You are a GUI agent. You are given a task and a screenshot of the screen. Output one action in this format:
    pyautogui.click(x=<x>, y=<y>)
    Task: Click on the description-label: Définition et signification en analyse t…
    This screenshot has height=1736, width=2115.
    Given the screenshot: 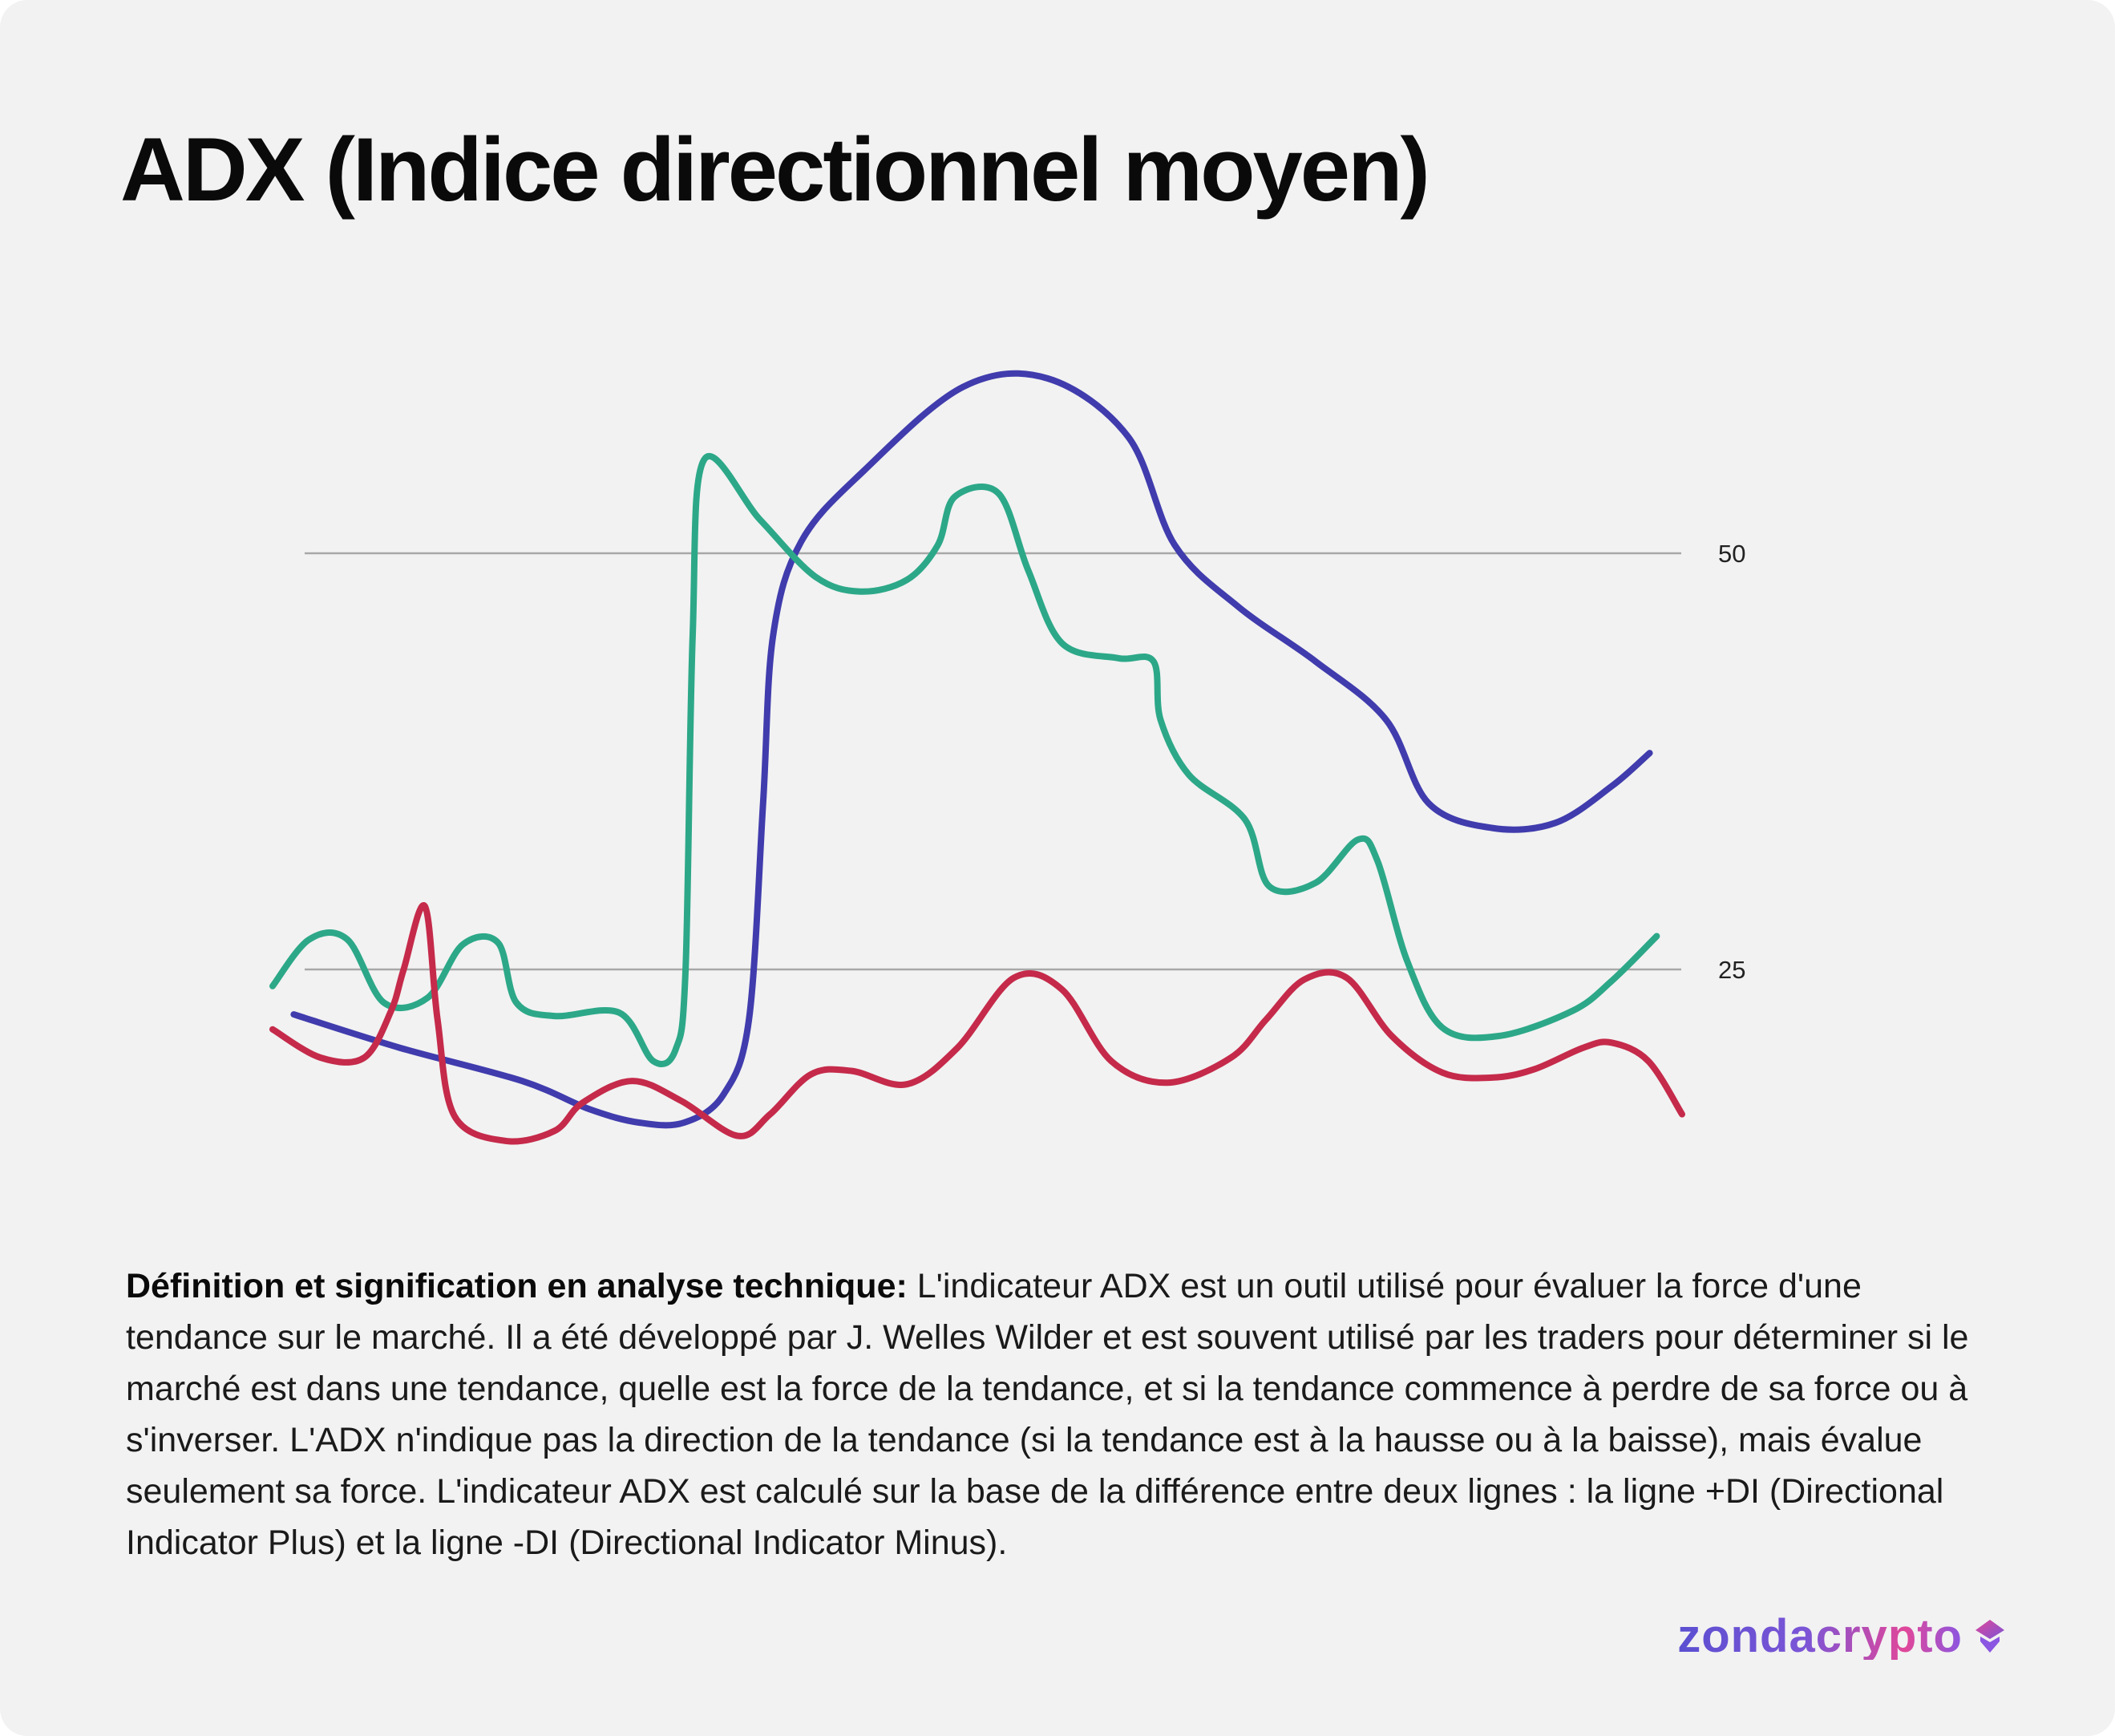 What is the action you would take?
    pyautogui.click(x=517, y=1286)
    